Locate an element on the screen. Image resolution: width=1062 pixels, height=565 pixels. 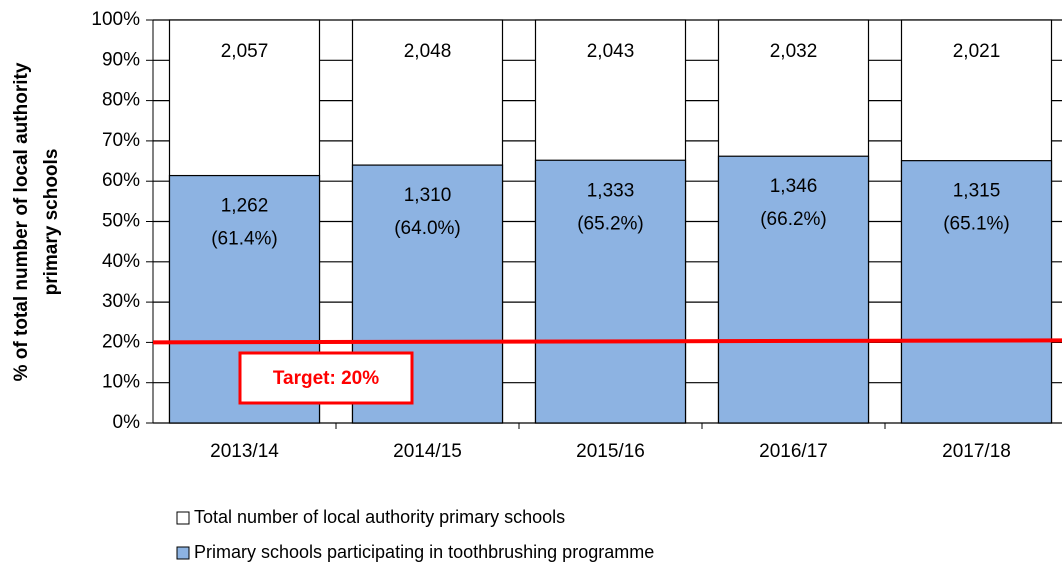
y-tick-label: 10% is located at coordinates (121, 382).